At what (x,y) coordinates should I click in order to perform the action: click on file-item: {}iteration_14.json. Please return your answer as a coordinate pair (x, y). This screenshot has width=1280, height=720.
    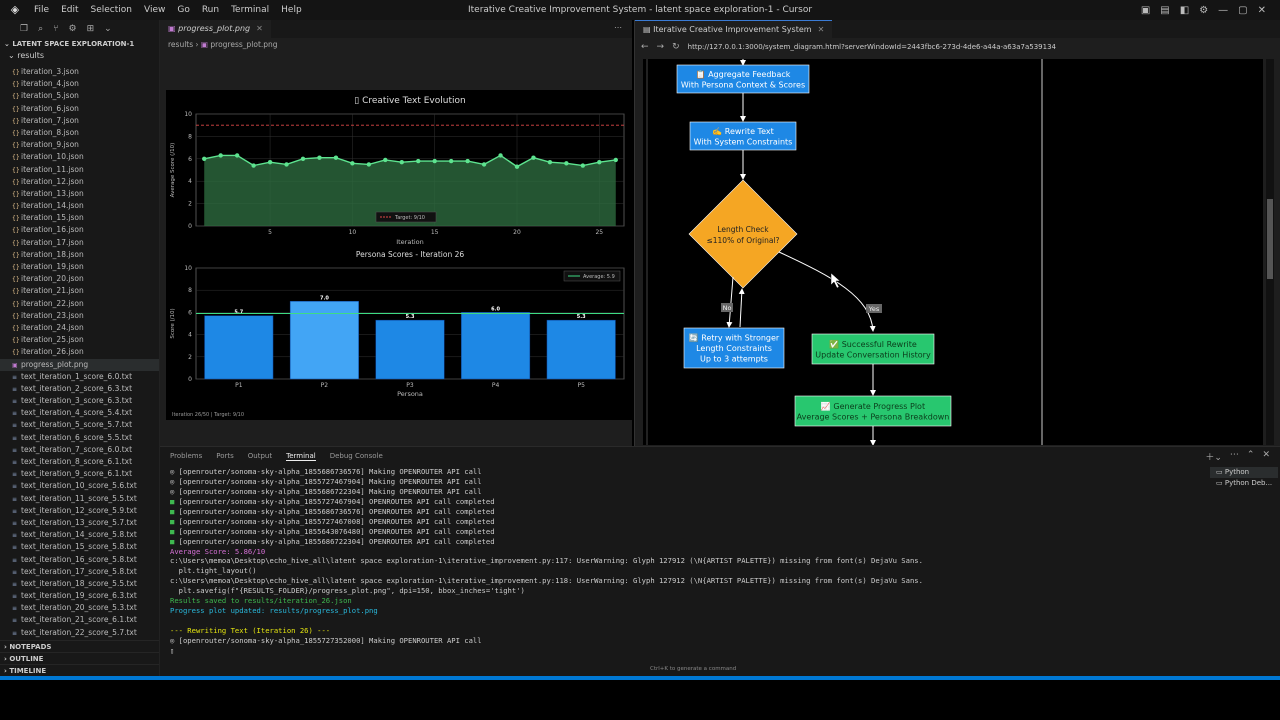
    Looking at the image, I should click on (79, 206).